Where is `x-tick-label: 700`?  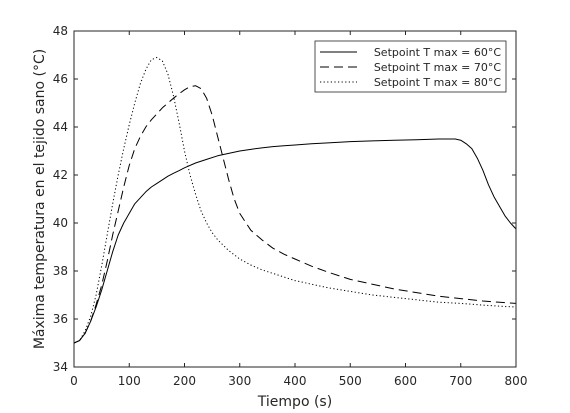
x-tick-label: 700 is located at coordinates (460, 381).